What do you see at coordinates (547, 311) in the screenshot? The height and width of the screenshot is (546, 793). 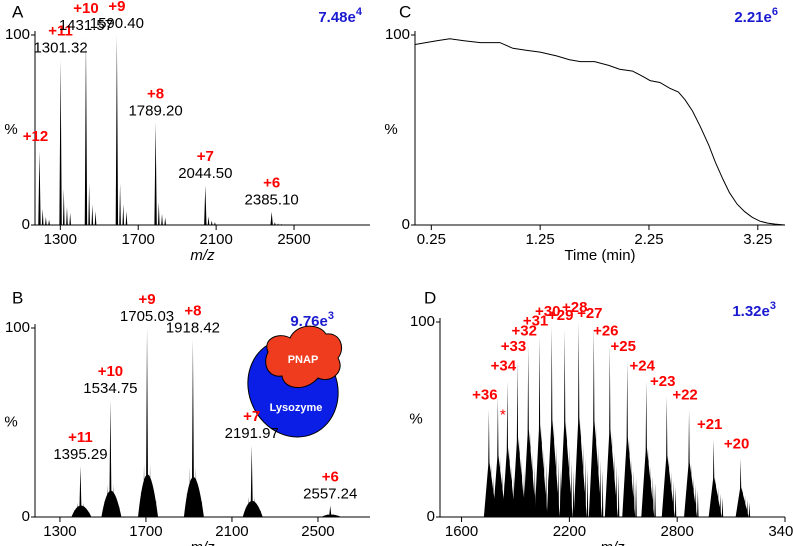 I see `peak-charge-label: +30` at bounding box center [547, 311].